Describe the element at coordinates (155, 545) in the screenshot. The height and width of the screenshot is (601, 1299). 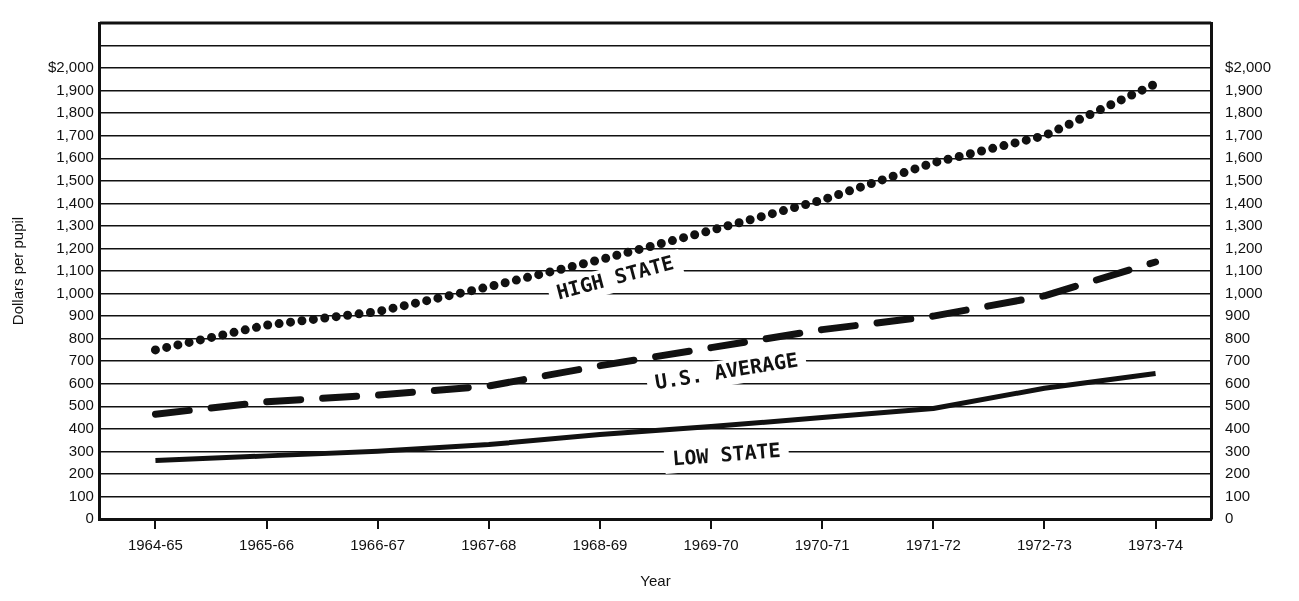
I see `x-tick-label: 1964-65` at that location.